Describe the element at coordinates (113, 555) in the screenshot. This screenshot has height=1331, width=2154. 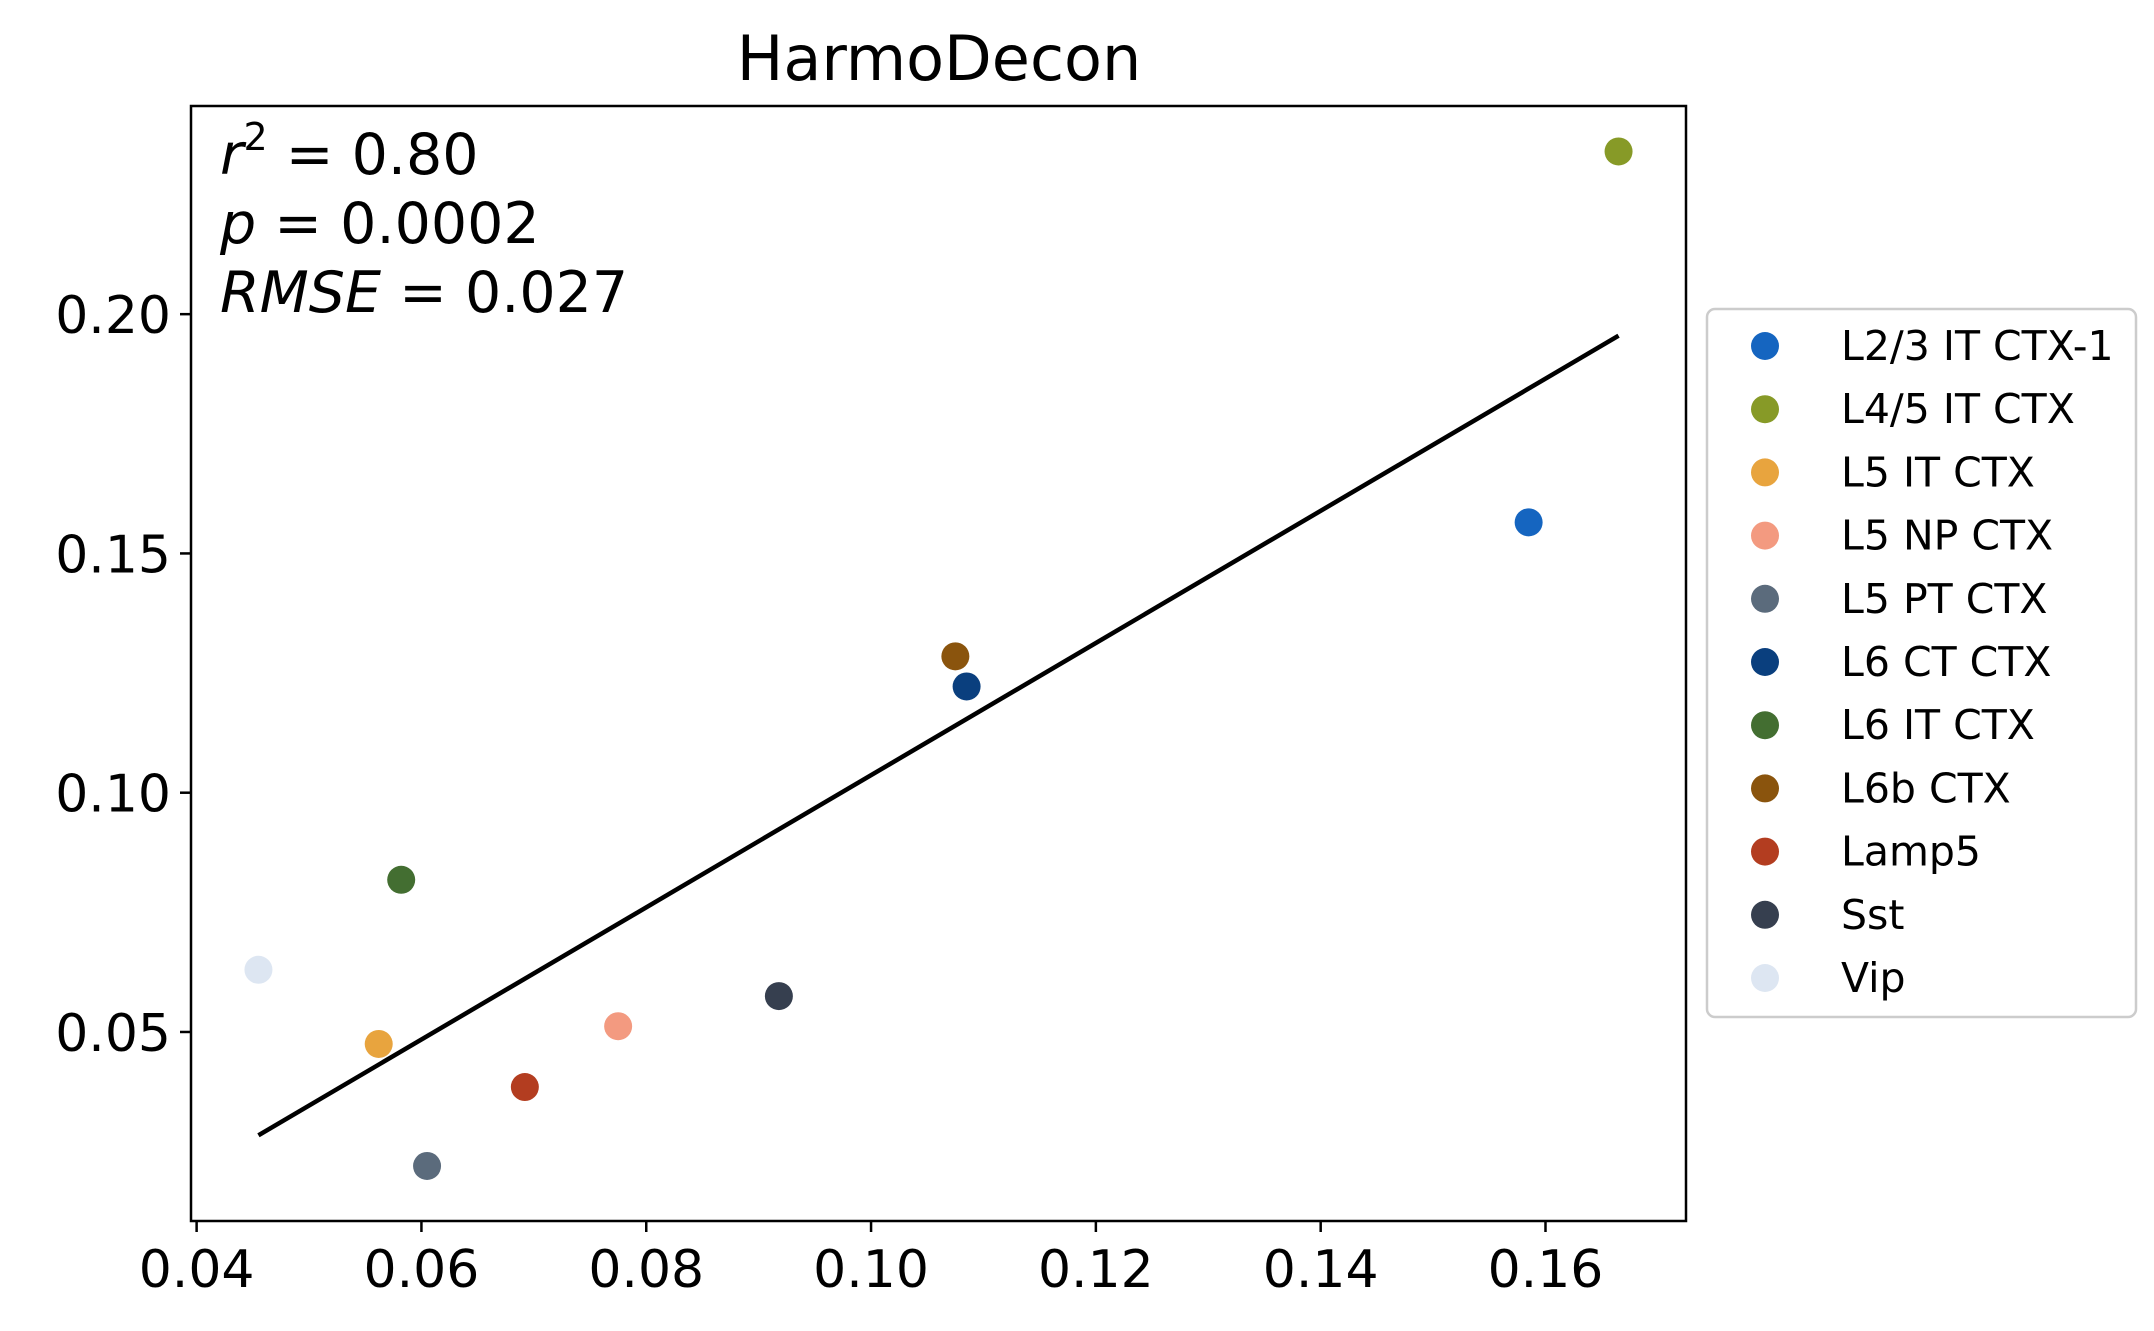
I see `y-tick-label: 0.15` at that location.